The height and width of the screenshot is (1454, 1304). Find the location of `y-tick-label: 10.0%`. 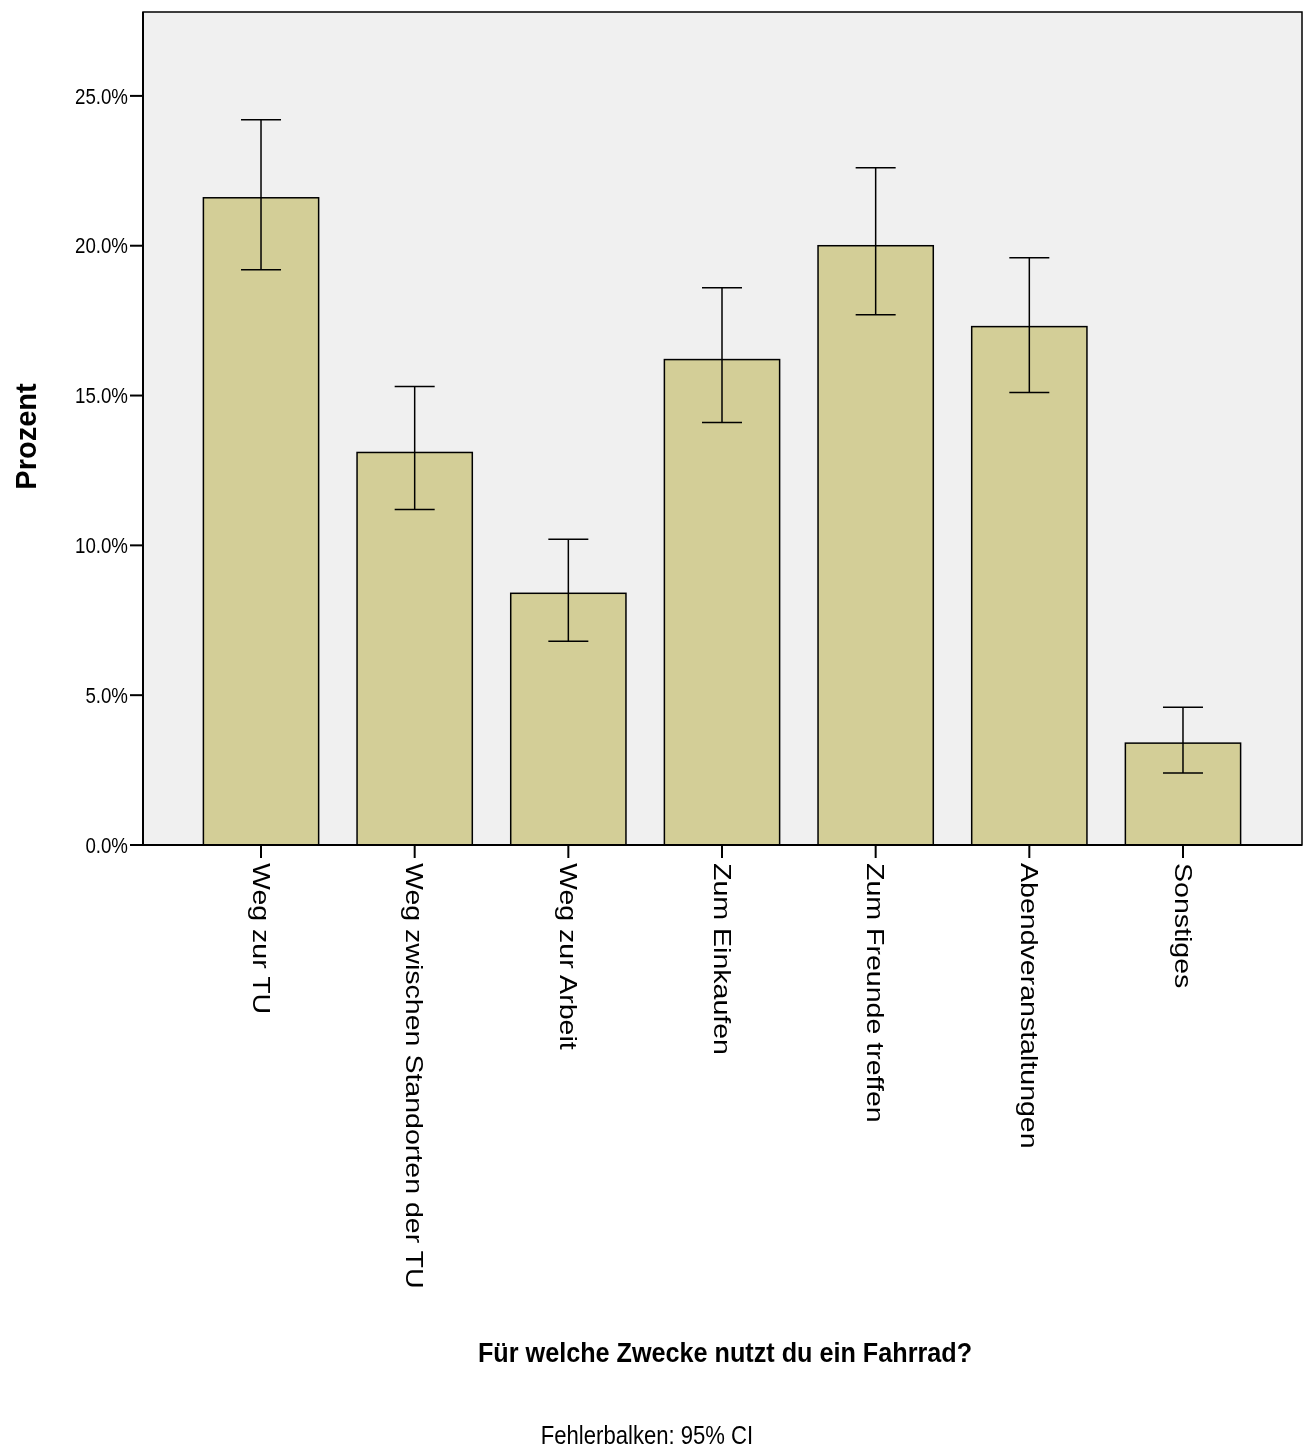

y-tick-label: 10.0% is located at coordinates (101, 545).